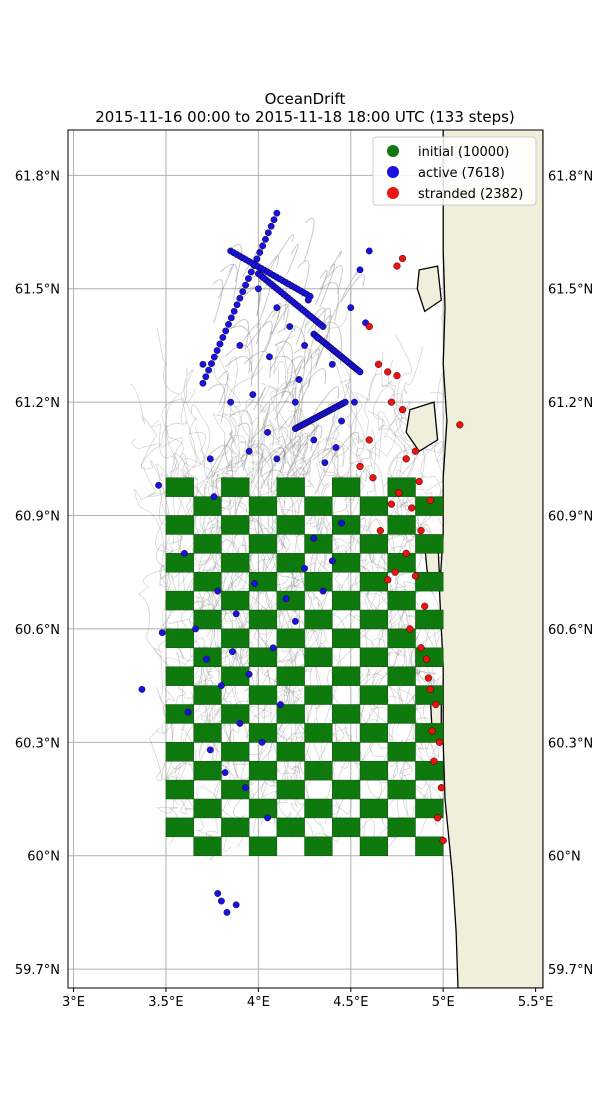 The height and width of the screenshot is (1100, 610). What do you see at coordinates (165, 1002) in the screenshot?
I see `x-tick-label: 3.5°E` at bounding box center [165, 1002].